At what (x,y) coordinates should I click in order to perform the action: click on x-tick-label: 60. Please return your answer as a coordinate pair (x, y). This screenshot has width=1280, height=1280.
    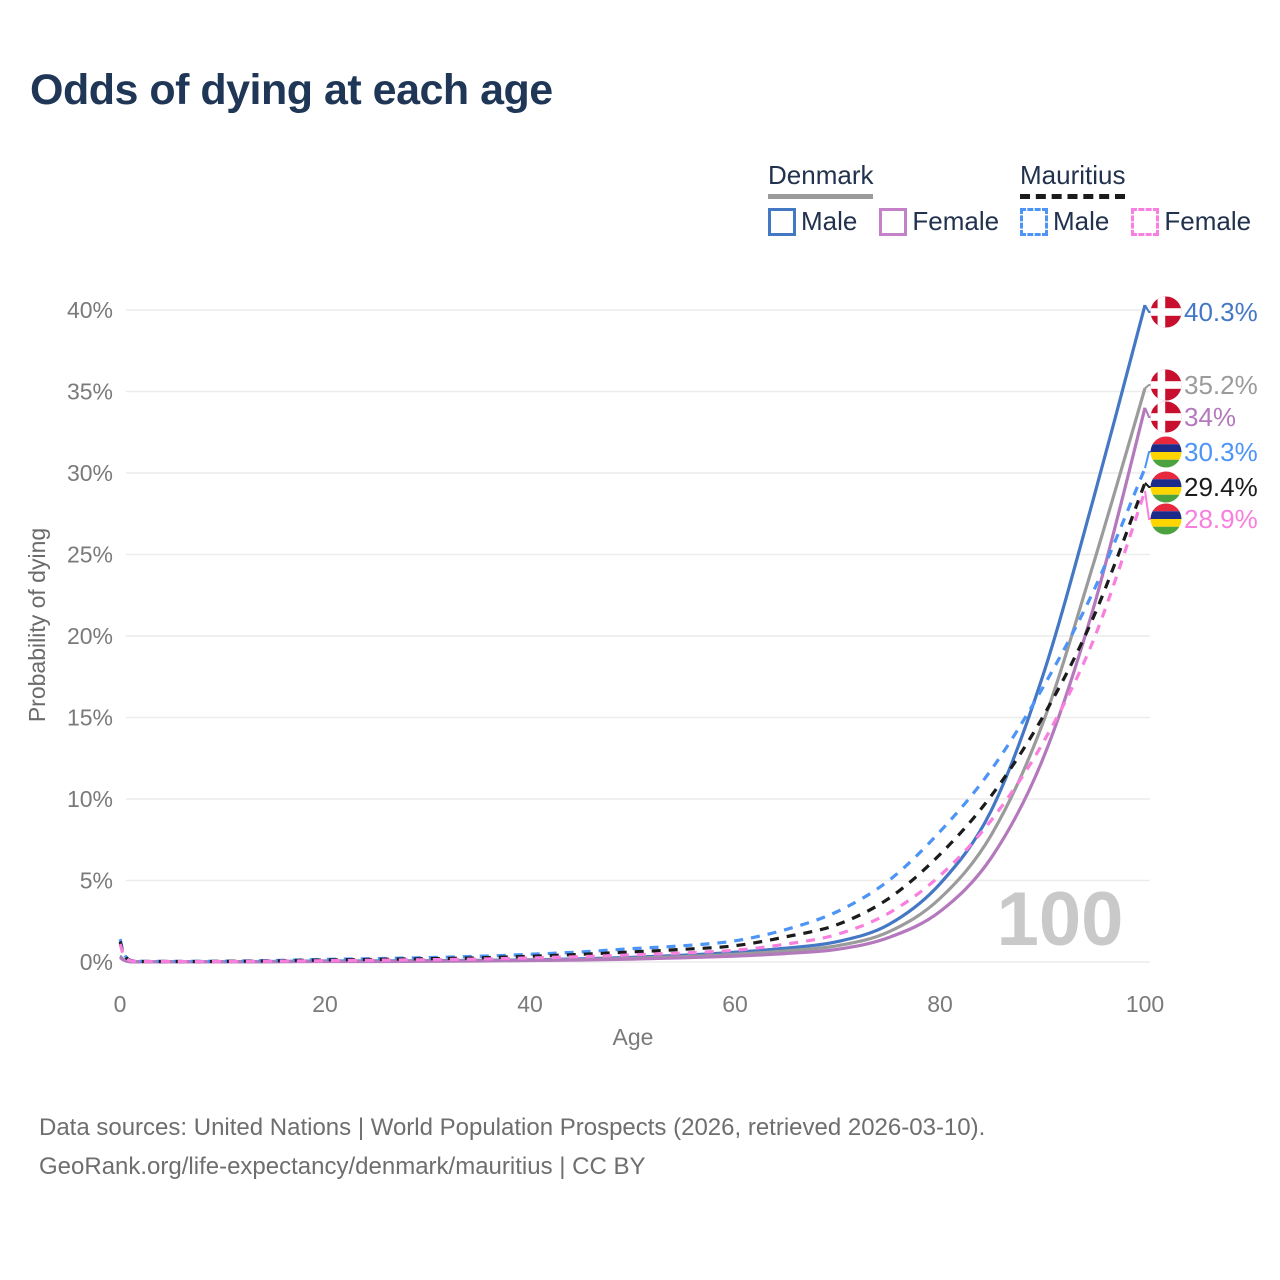
    Looking at the image, I should click on (735, 1004).